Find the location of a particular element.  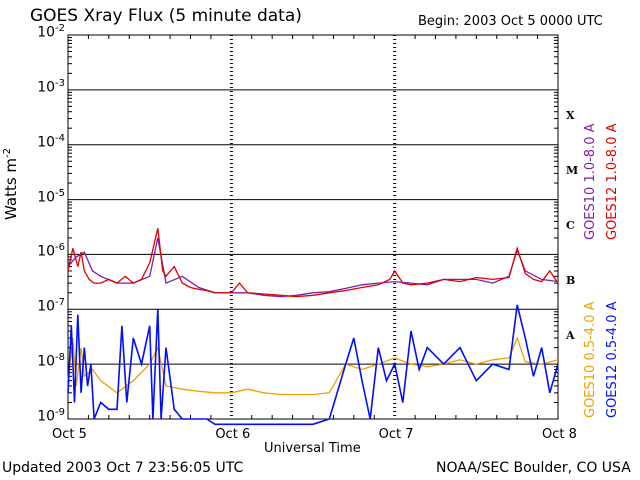

y-tick-label: 10-9 is located at coordinates (35, 416).